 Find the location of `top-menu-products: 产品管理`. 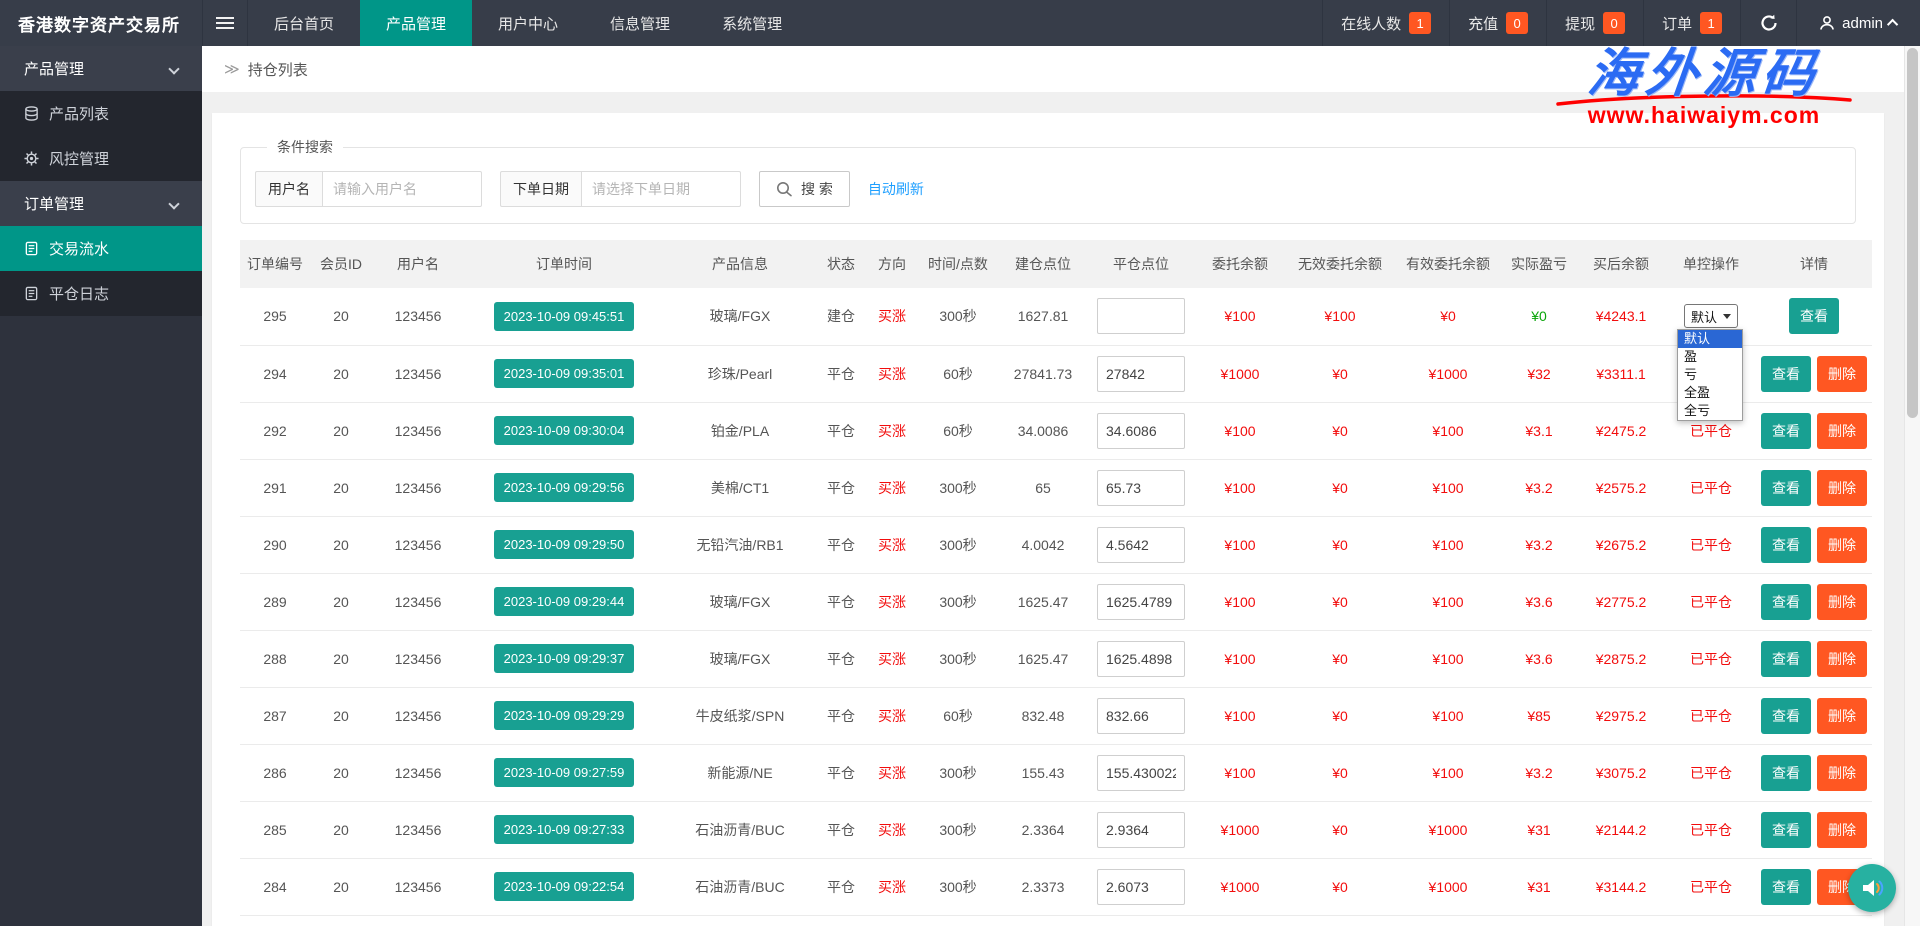

top-menu-products: 产品管理 is located at coordinates (416, 23).